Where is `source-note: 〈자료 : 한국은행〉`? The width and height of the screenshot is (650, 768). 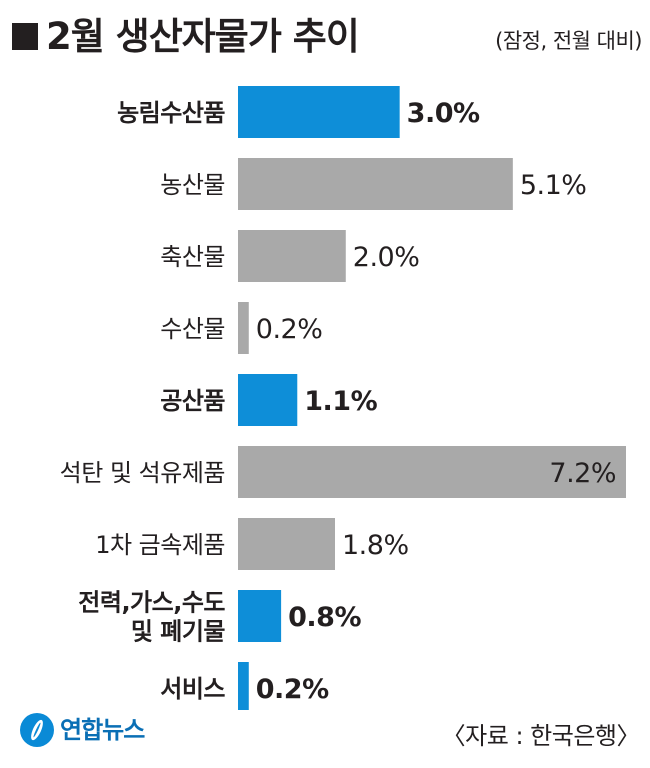 source-note: 〈자료 : 한국은행〉 is located at coordinates (541, 736).